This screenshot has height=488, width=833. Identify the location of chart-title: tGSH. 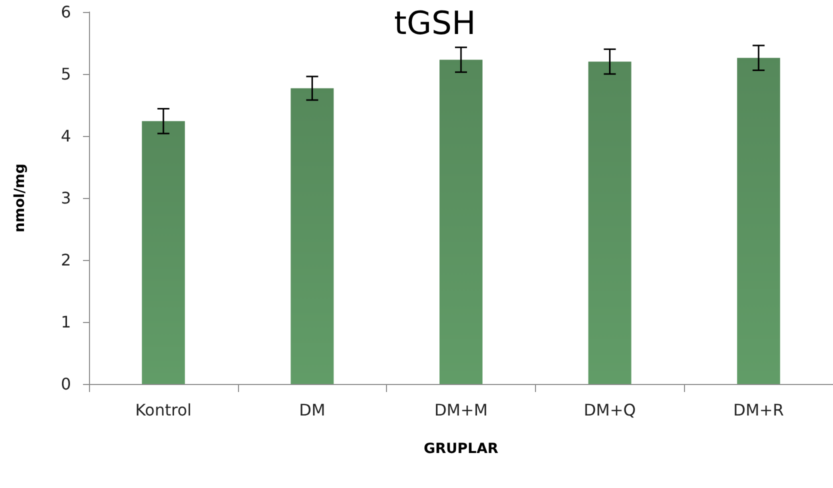
(435, 23).